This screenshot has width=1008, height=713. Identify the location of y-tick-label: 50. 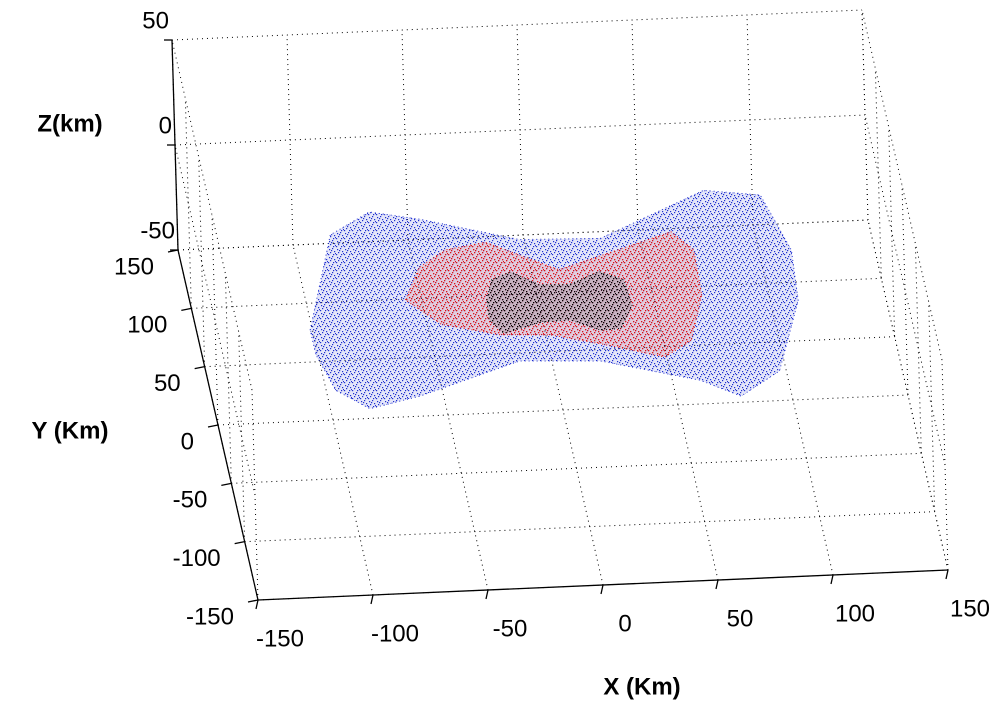
(167, 383).